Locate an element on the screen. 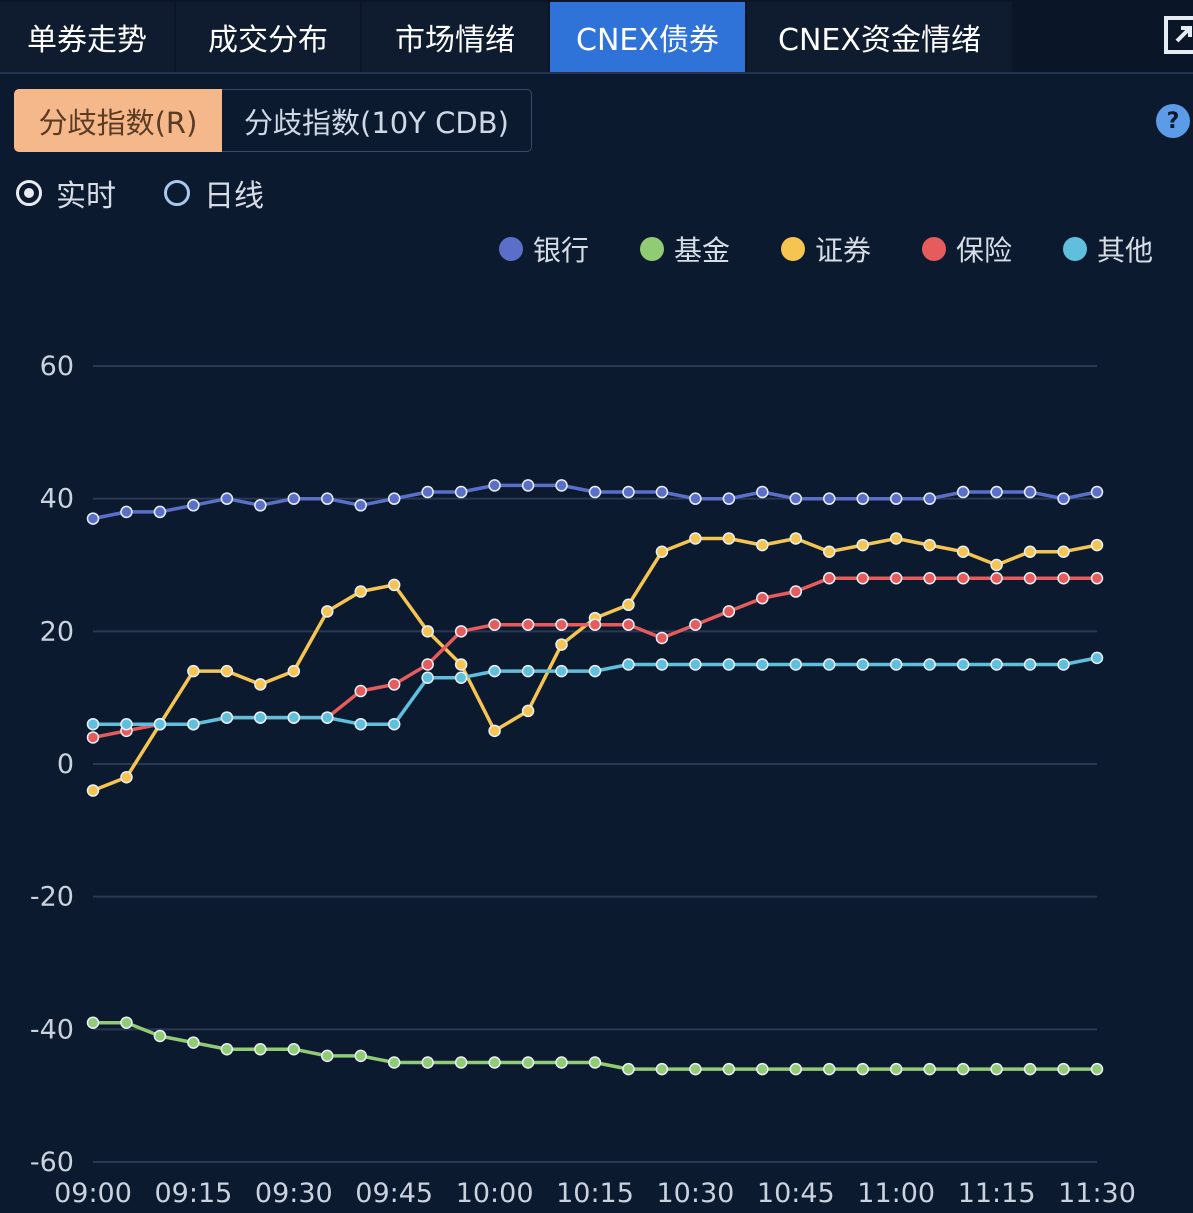 Image resolution: width=1193 pixels, height=1213 pixels. radio-checked-icon is located at coordinates (29, 193).